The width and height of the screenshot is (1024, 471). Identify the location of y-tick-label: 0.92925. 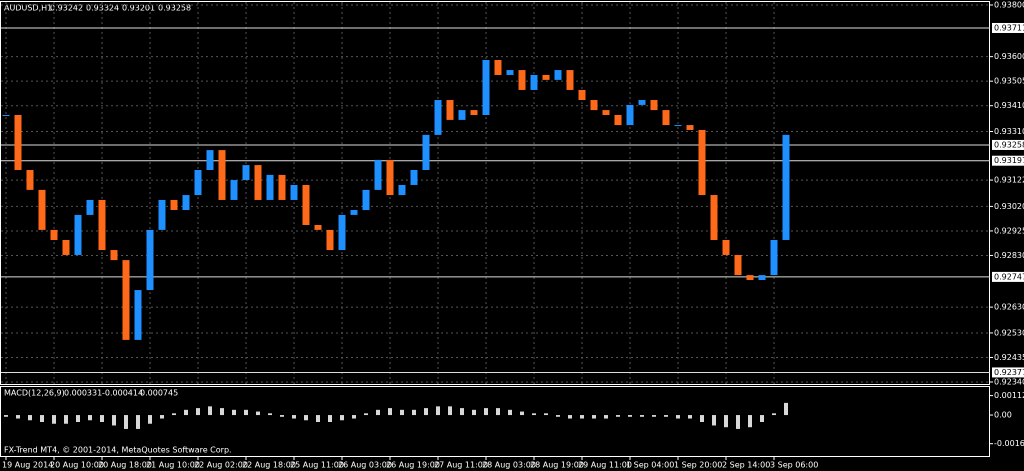
(1009, 230).